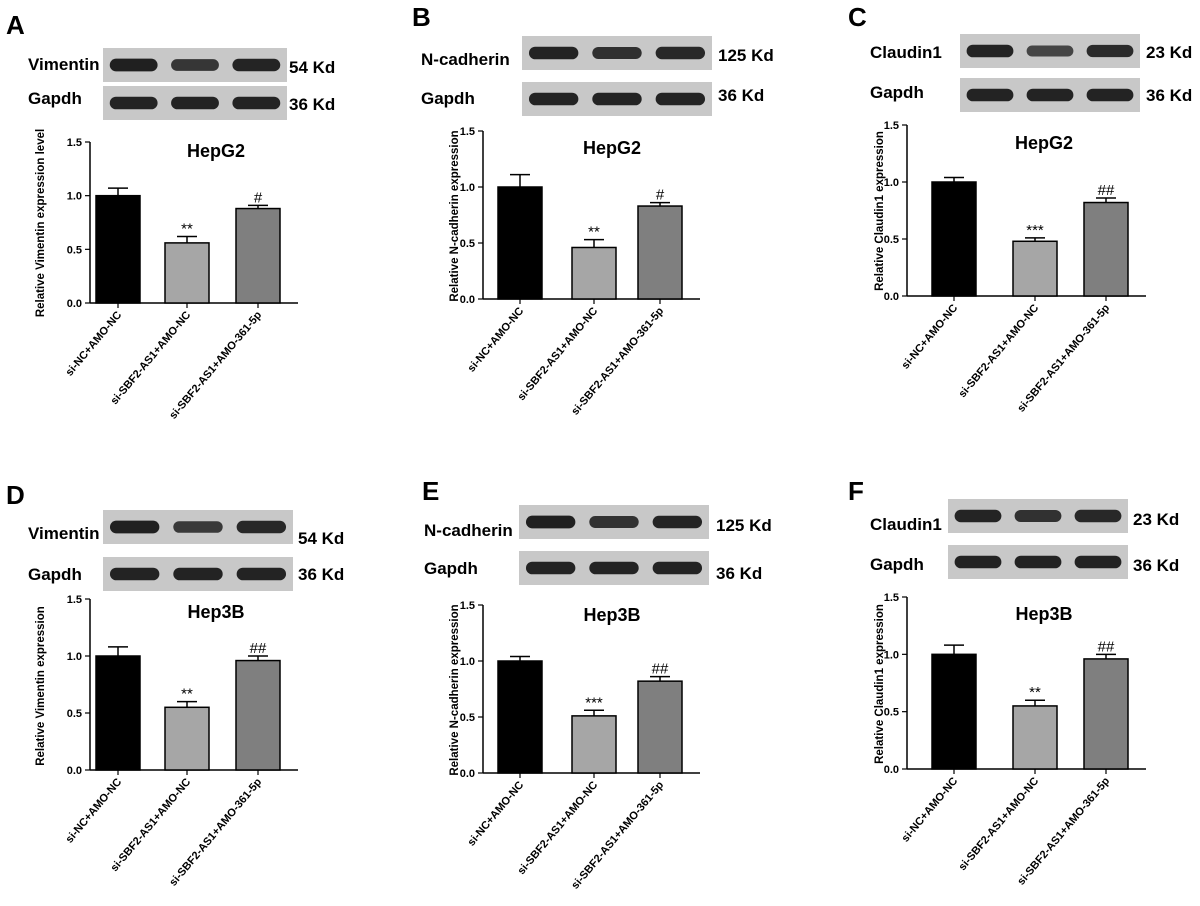 The height and width of the screenshot is (906, 1200). I want to click on panel-letter: B, so click(421, 17).